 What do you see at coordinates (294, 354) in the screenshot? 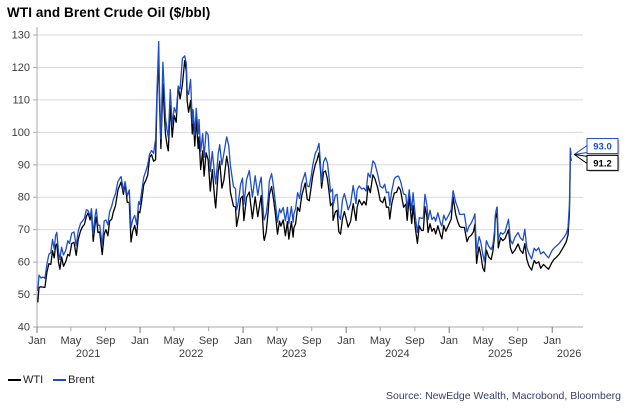
I see `year-label: 2023` at bounding box center [294, 354].